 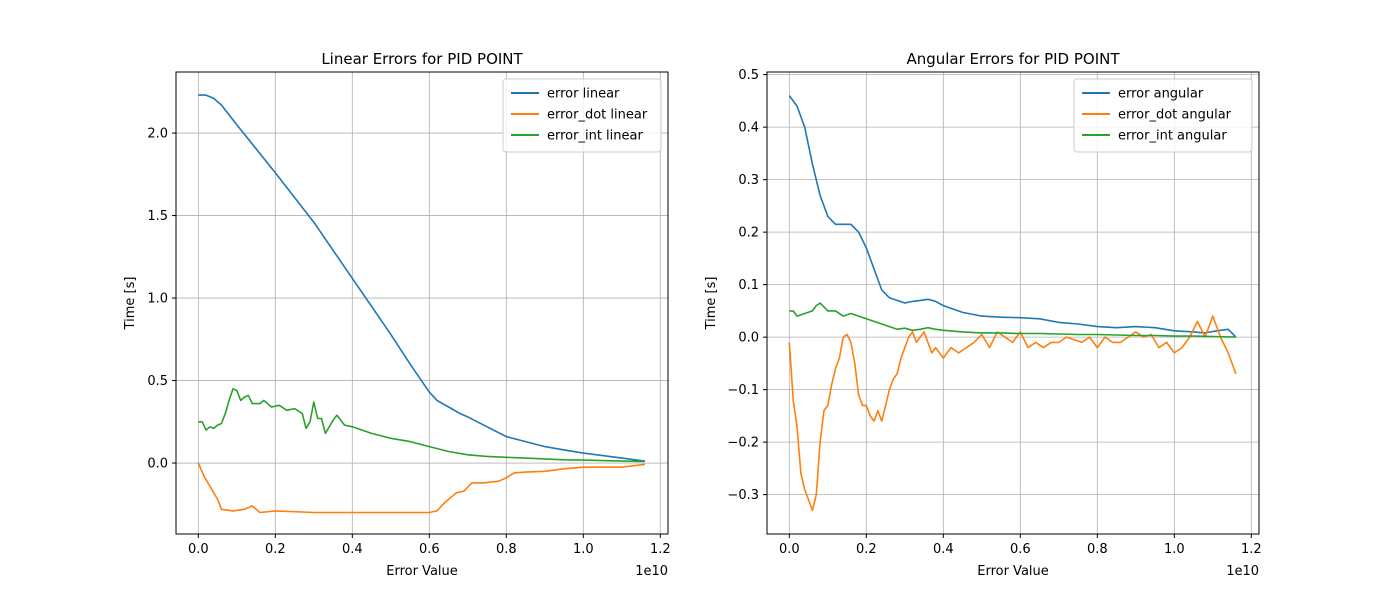 What do you see at coordinates (157, 134) in the screenshot?
I see `y-tick-label: 2.0` at bounding box center [157, 134].